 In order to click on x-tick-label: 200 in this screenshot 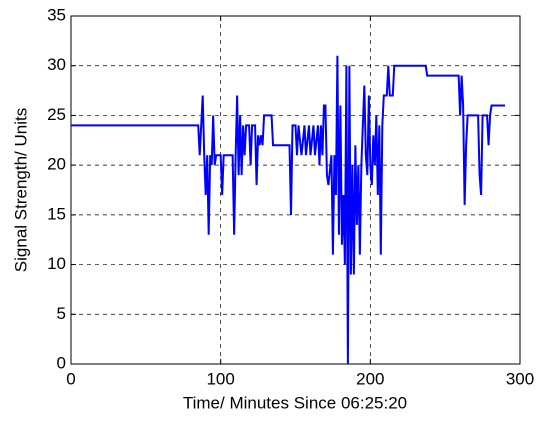, I will do `click(370, 378)`.